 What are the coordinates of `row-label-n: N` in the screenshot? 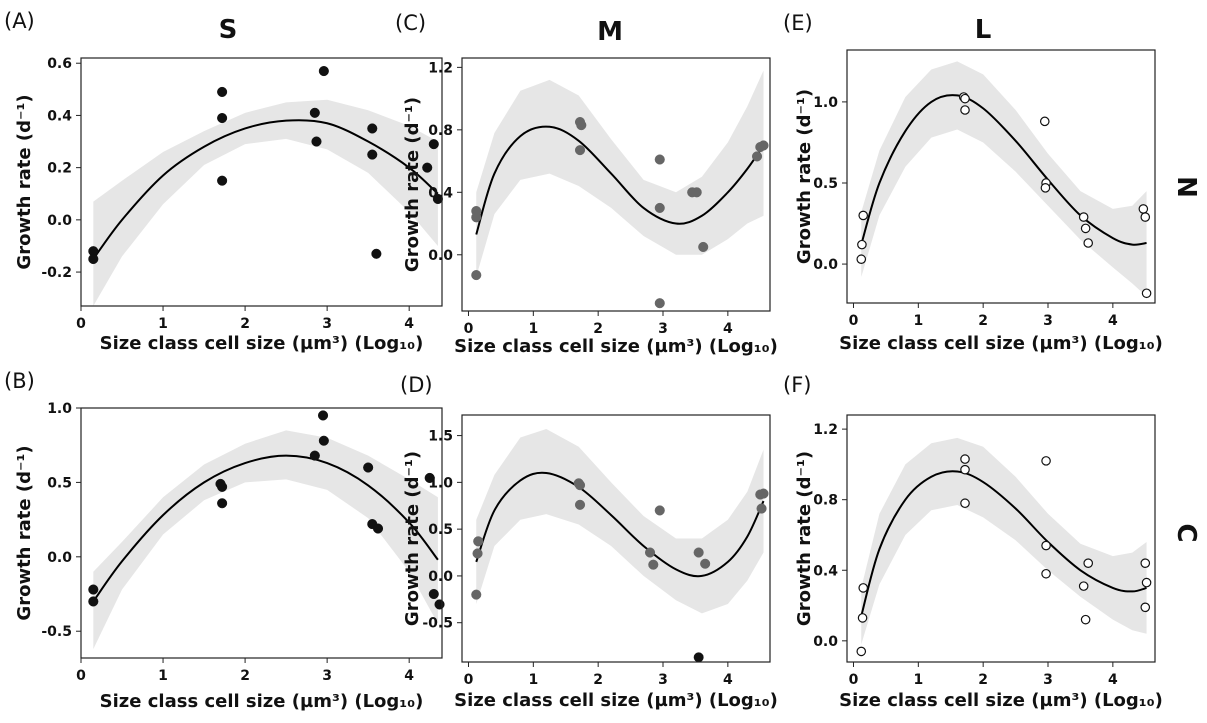 It's located at (1186, 187).